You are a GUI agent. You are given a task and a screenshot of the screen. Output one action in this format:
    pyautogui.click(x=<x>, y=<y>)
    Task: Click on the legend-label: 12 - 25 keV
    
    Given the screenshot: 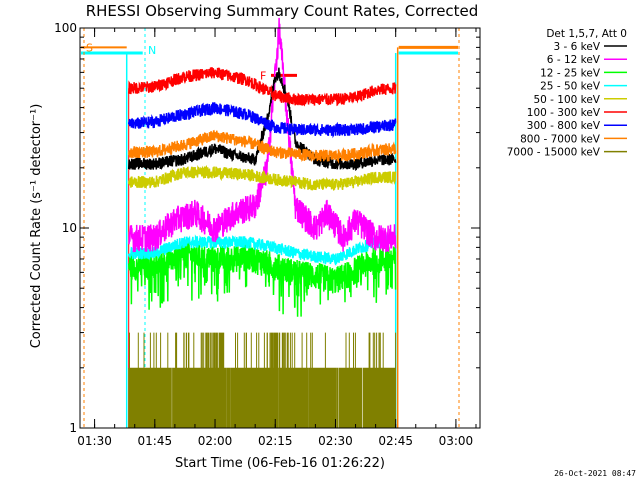 What is the action you would take?
    pyautogui.click(x=570, y=73)
    